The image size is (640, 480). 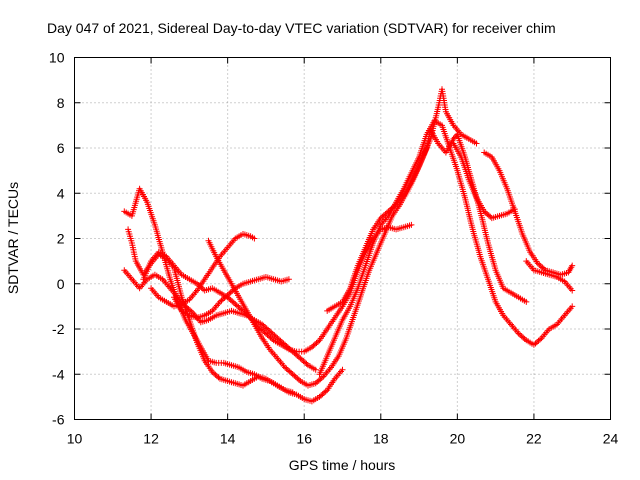 What do you see at coordinates (58, 329) in the screenshot?
I see `y-tick-label: -2` at bounding box center [58, 329].